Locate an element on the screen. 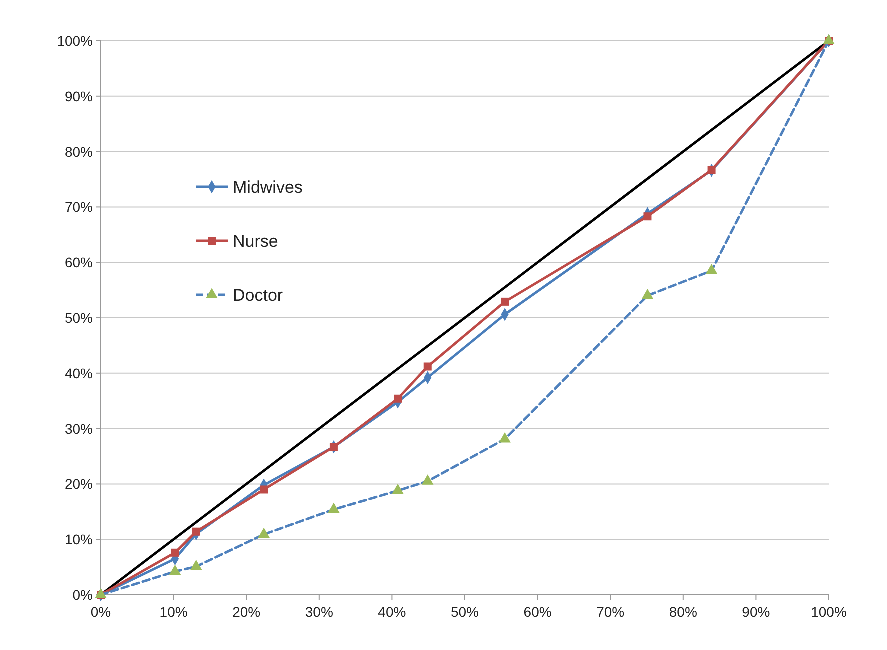 Image resolution: width=887 pixels, height=650 pixels. legend-label: Nurse is located at coordinates (255, 241).